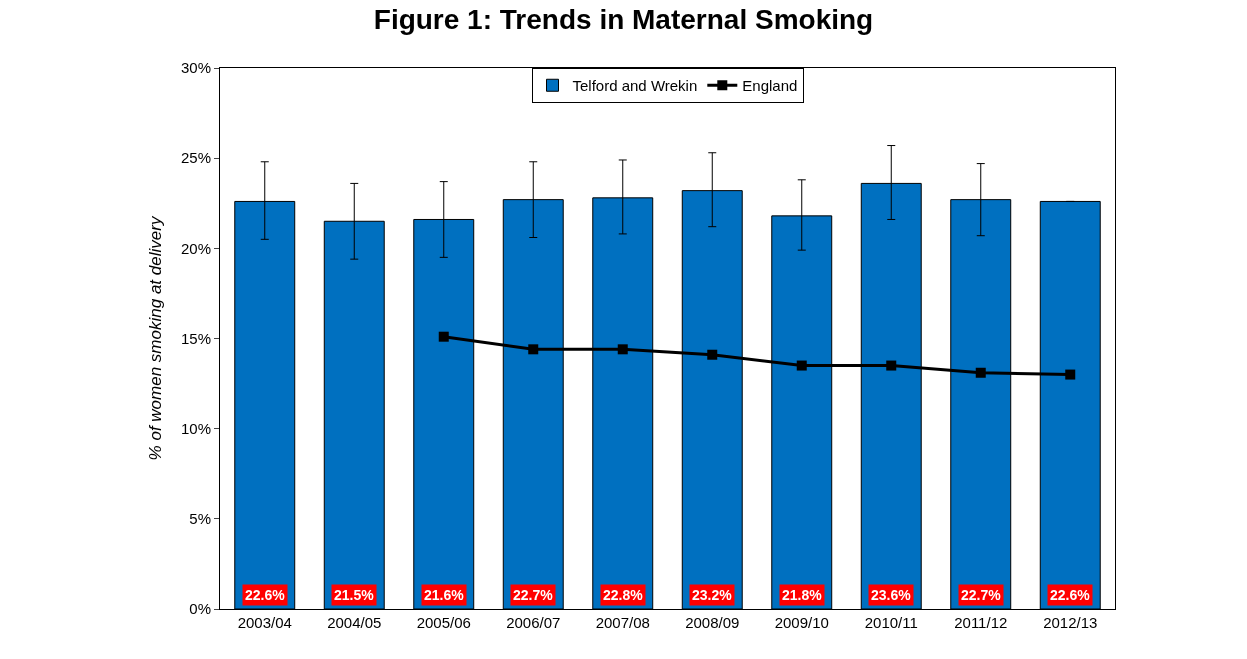 This screenshot has width=1247, height=659. Describe the element at coordinates (622, 622) in the screenshot. I see `x-tick-label: 2007/08` at that location.